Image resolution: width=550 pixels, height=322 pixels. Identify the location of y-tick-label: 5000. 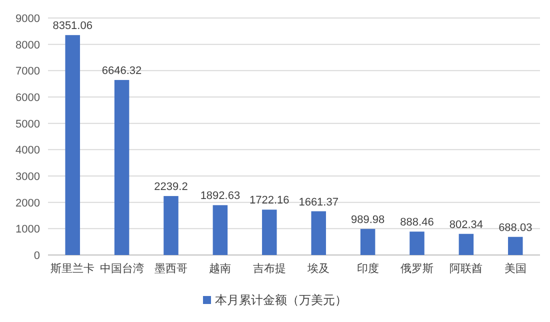
(28, 124).